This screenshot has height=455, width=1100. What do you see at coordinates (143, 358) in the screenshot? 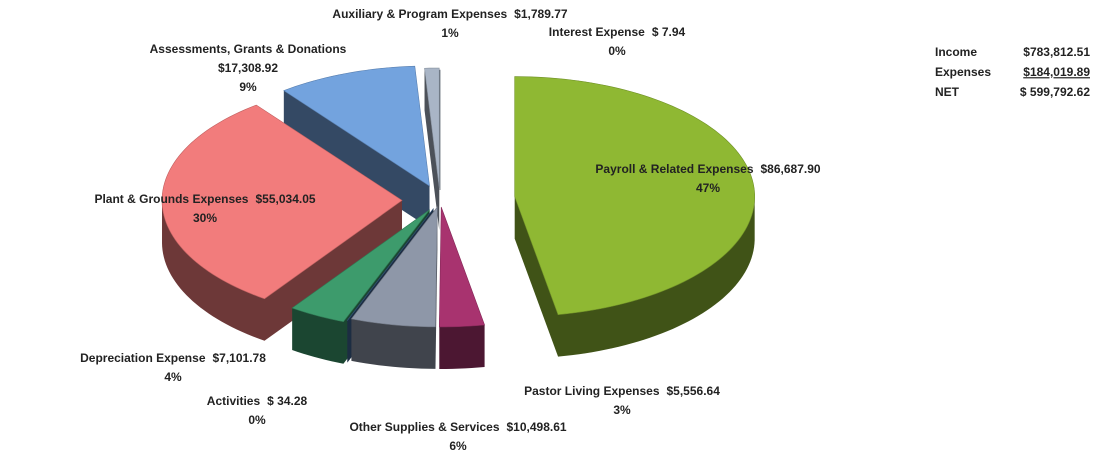
I see `slice-name: Depreciation Expense` at bounding box center [143, 358].